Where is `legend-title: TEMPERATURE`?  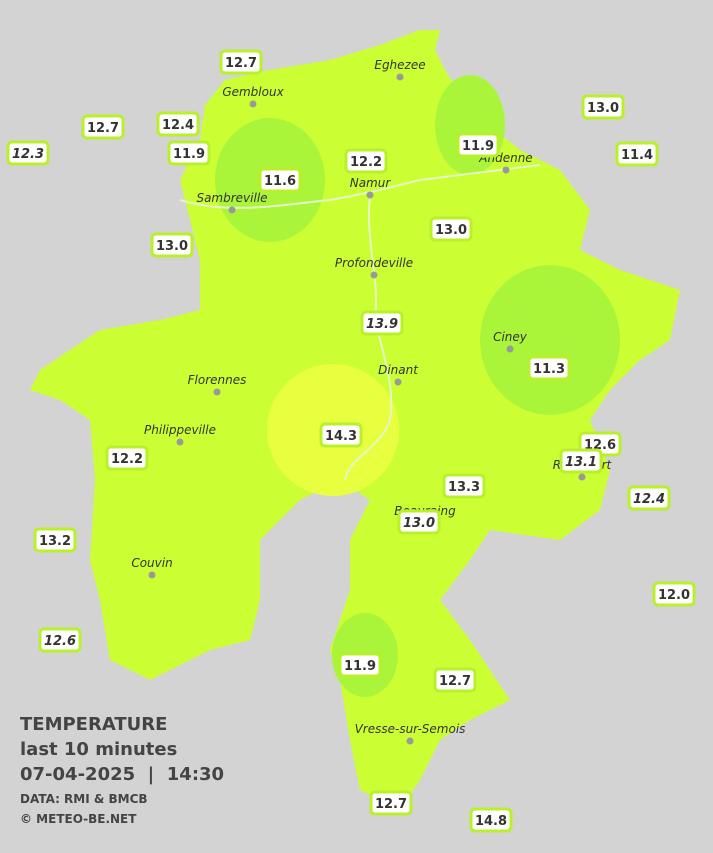 legend-title: TEMPERATURE is located at coordinates (93, 724).